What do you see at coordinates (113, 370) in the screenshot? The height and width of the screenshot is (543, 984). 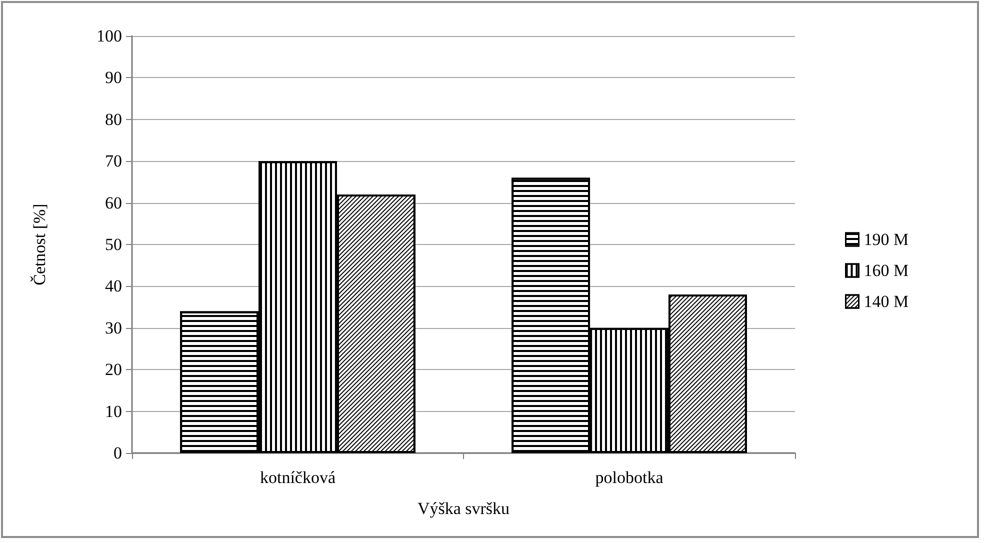 I see `y-tick-label: 20` at bounding box center [113, 370].